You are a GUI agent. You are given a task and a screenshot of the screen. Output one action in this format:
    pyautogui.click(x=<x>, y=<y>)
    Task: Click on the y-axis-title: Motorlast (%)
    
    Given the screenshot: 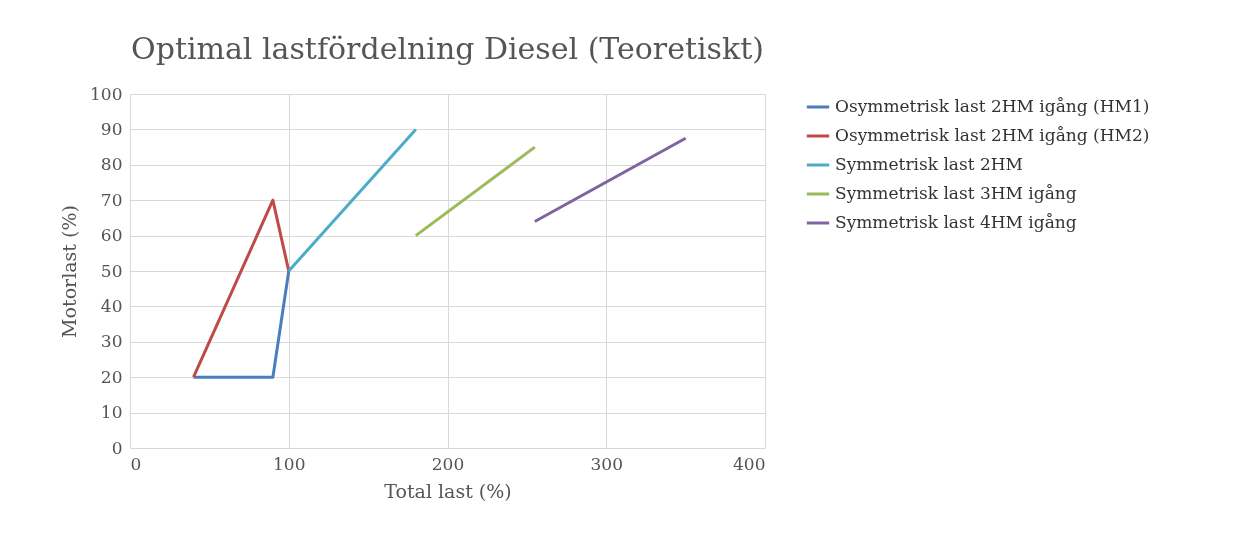 What is the action you would take?
    pyautogui.click(x=69, y=271)
    